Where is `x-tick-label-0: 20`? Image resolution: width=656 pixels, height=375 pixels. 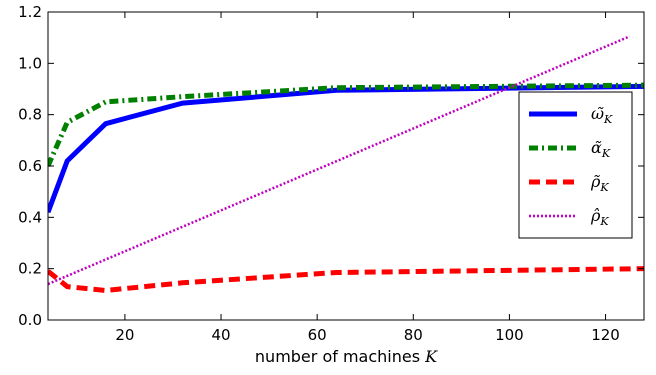 x-tick-label-0: 20 is located at coordinates (124, 335).